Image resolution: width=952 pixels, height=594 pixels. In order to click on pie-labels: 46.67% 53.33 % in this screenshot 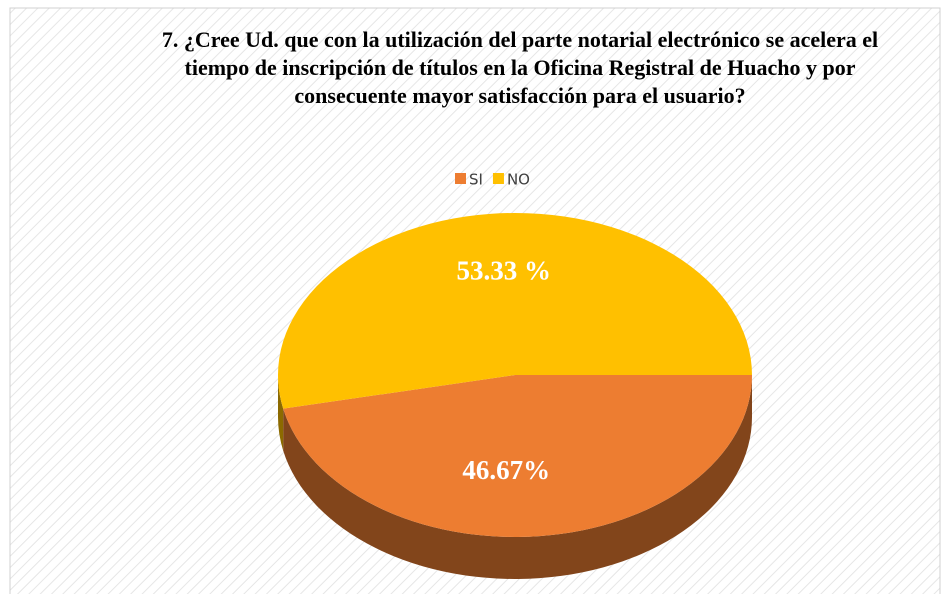, I will do `click(504, 370)`.